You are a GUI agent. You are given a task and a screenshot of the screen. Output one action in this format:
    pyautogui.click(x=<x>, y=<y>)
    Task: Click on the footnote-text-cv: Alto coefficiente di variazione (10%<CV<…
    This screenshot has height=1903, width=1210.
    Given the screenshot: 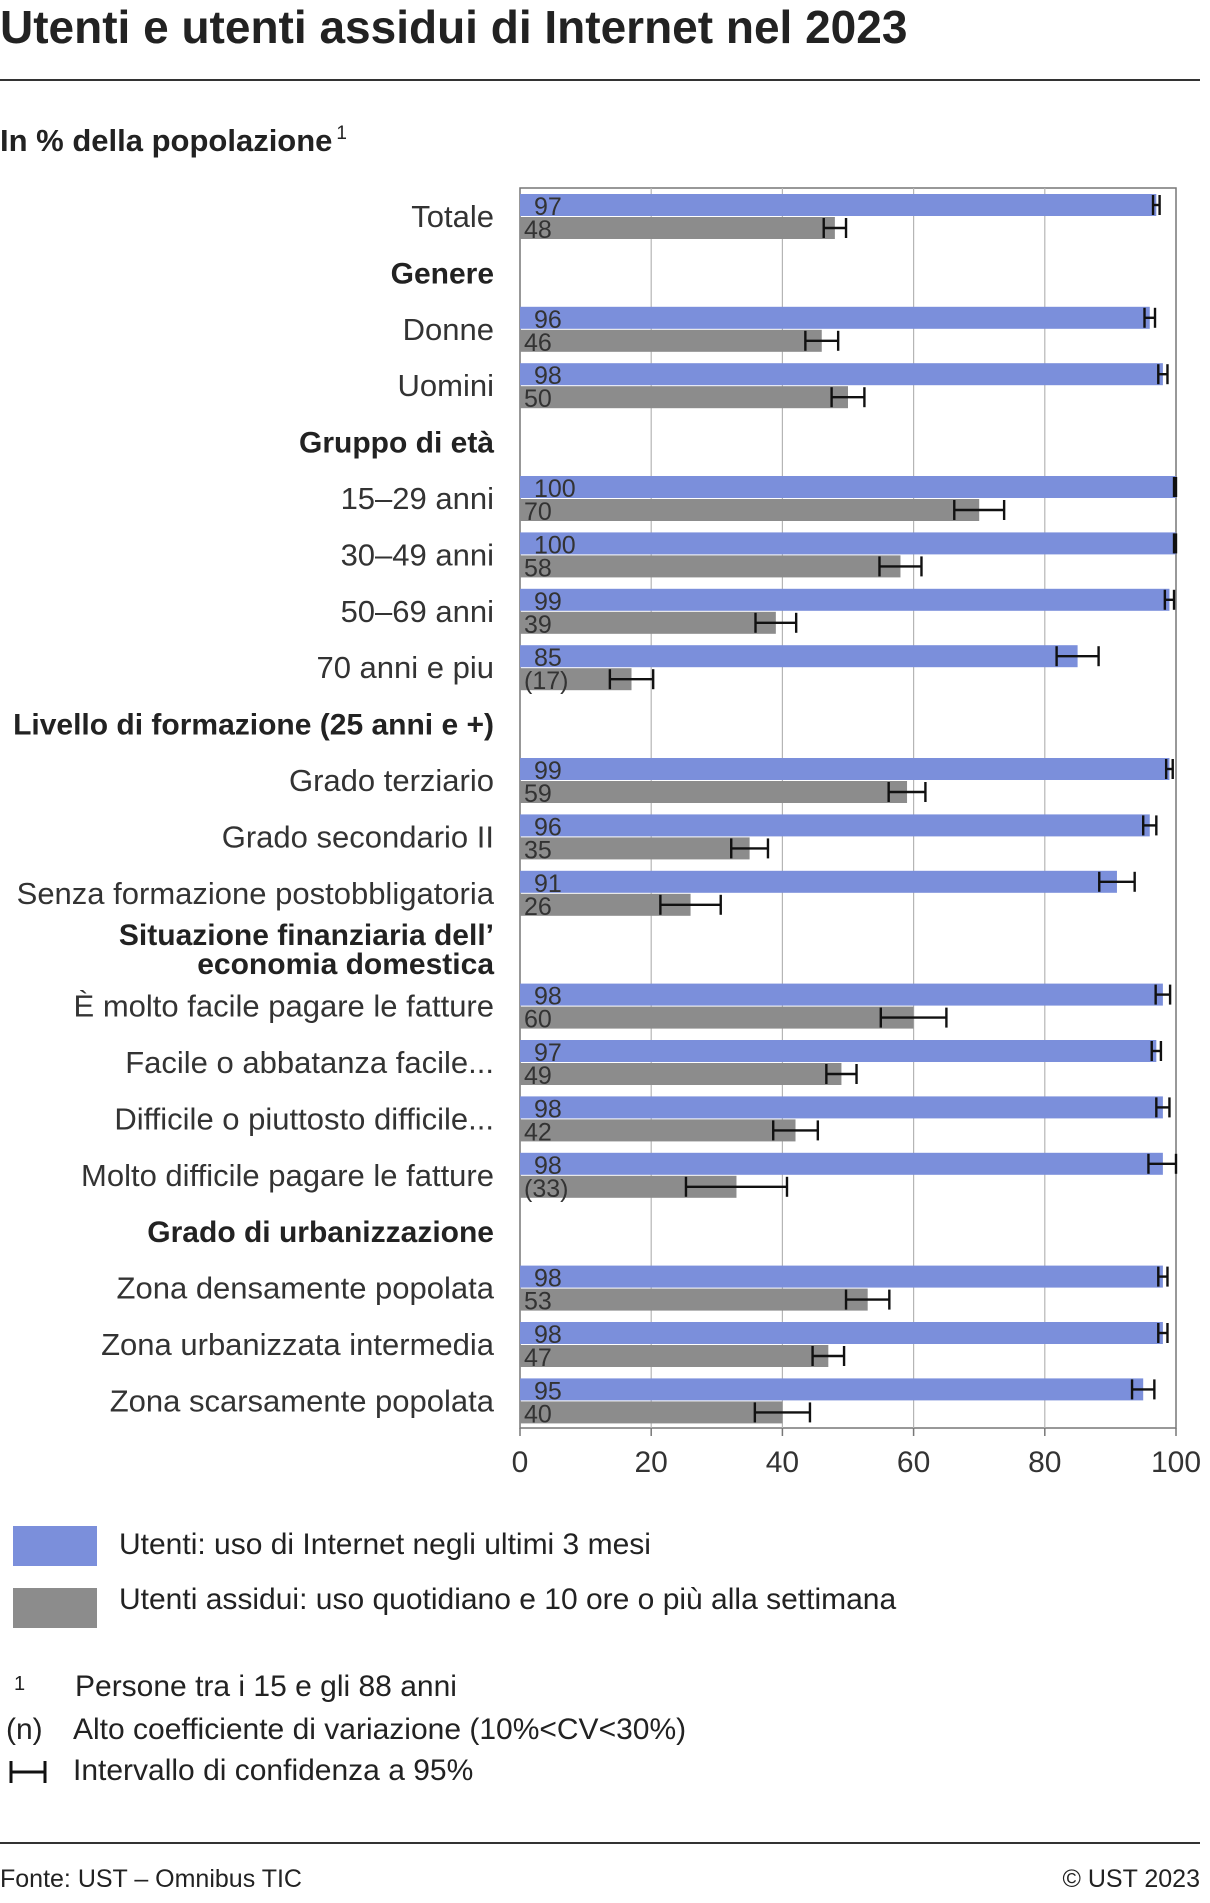 What is the action you would take?
    pyautogui.click(x=380, y=1729)
    